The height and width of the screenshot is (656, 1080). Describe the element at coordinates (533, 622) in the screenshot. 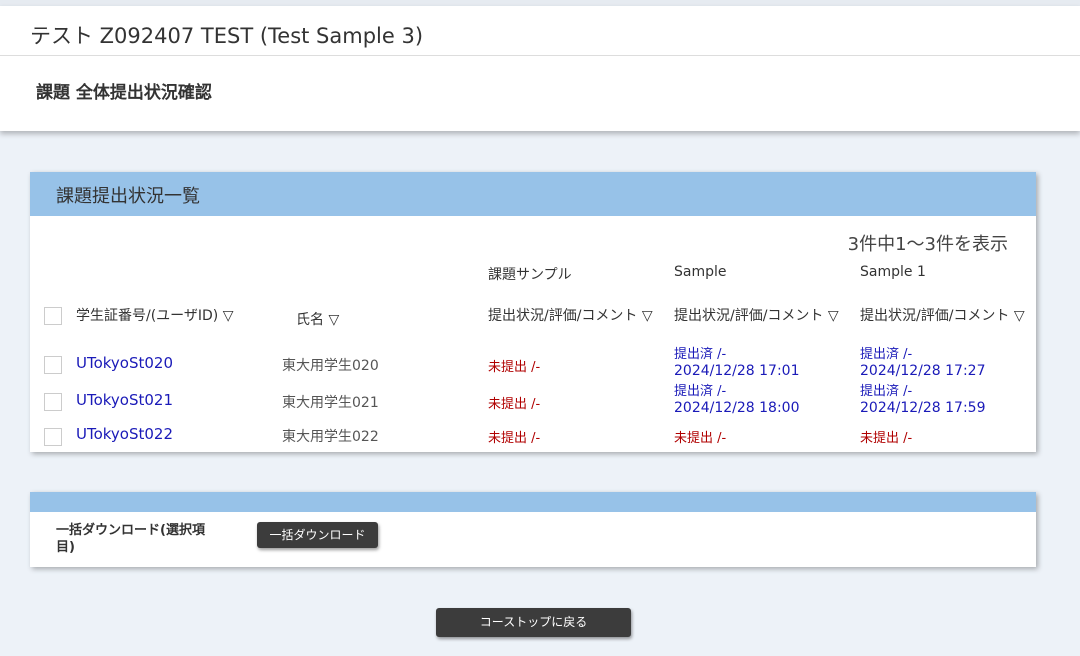

I see `back-to-course-top-button: コーストップに戻る` at that location.